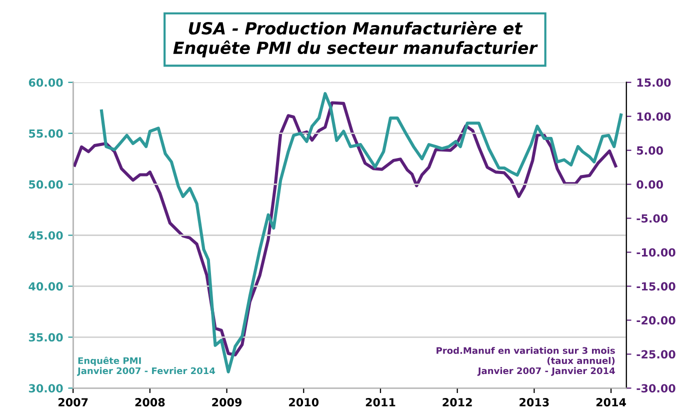 The height and width of the screenshot is (416, 696). Describe the element at coordinates (304, 402) in the screenshot. I see `x-tick-label: 2010` at that location.